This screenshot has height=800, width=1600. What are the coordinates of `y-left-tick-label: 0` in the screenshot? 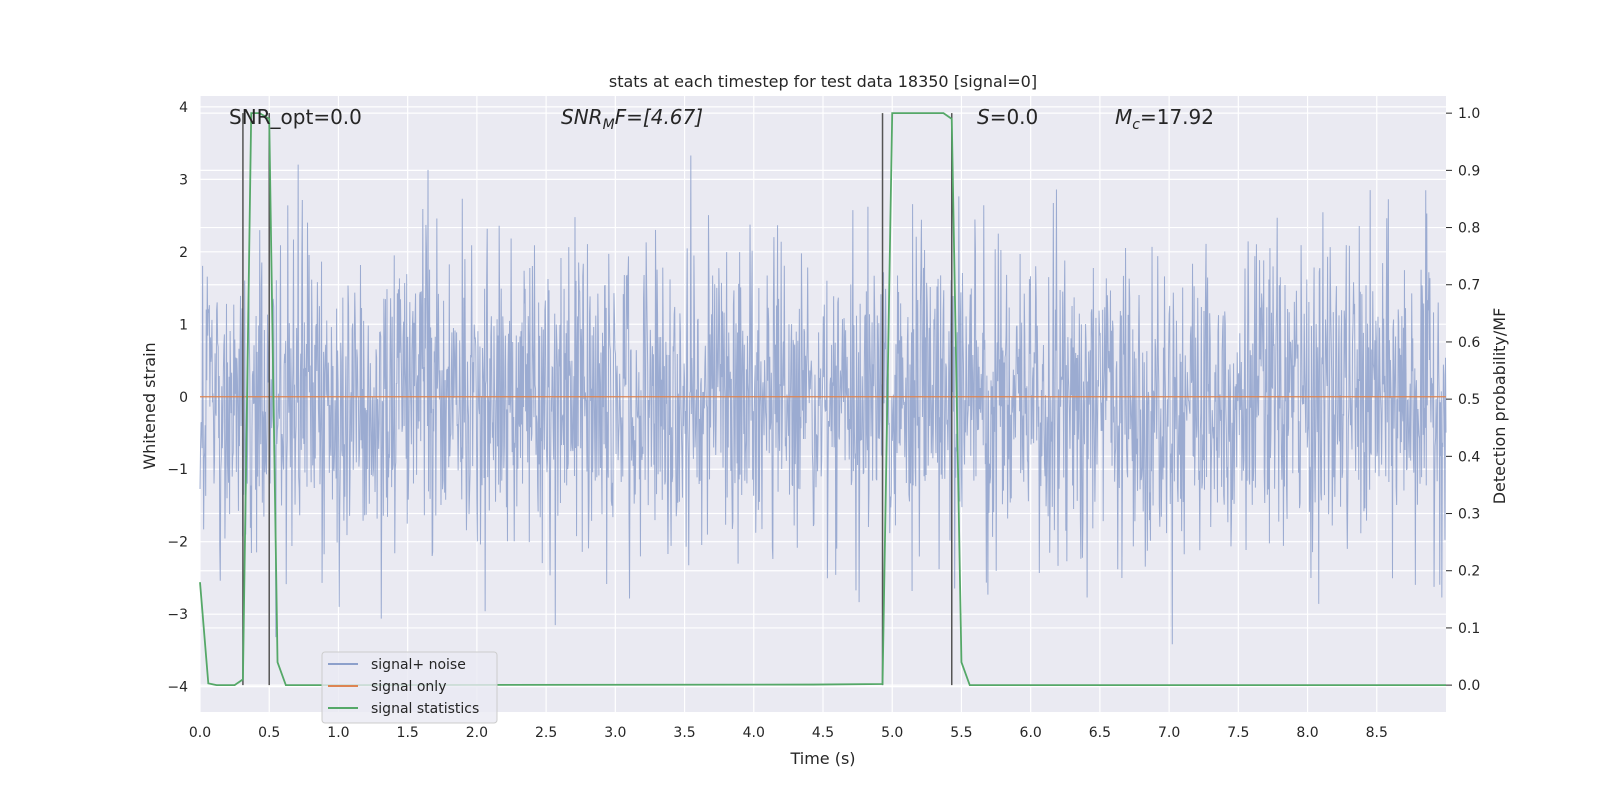 It's located at (183, 398).